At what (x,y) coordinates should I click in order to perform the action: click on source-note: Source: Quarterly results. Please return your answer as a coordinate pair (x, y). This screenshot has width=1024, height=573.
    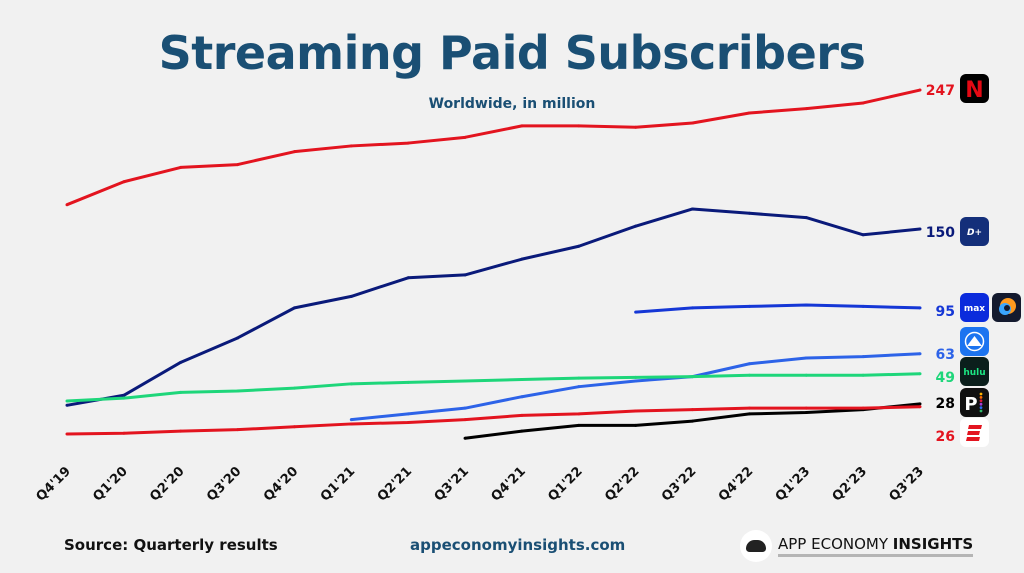
    Looking at the image, I should click on (171, 545).